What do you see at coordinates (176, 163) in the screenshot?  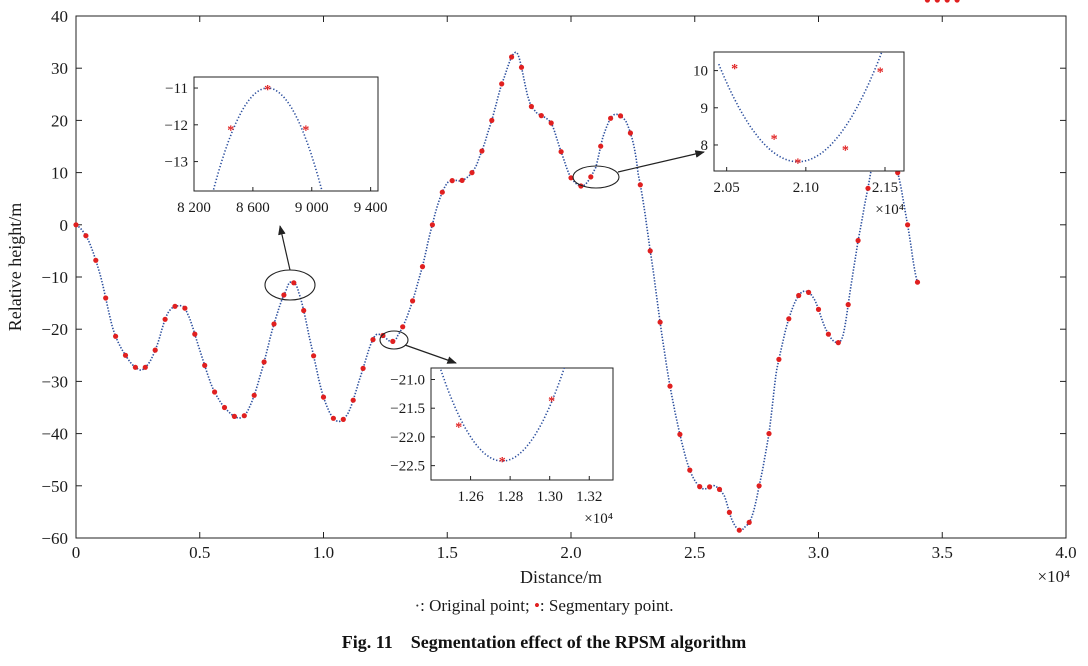 I see `inset-y-tick-label: −13` at bounding box center [176, 163].